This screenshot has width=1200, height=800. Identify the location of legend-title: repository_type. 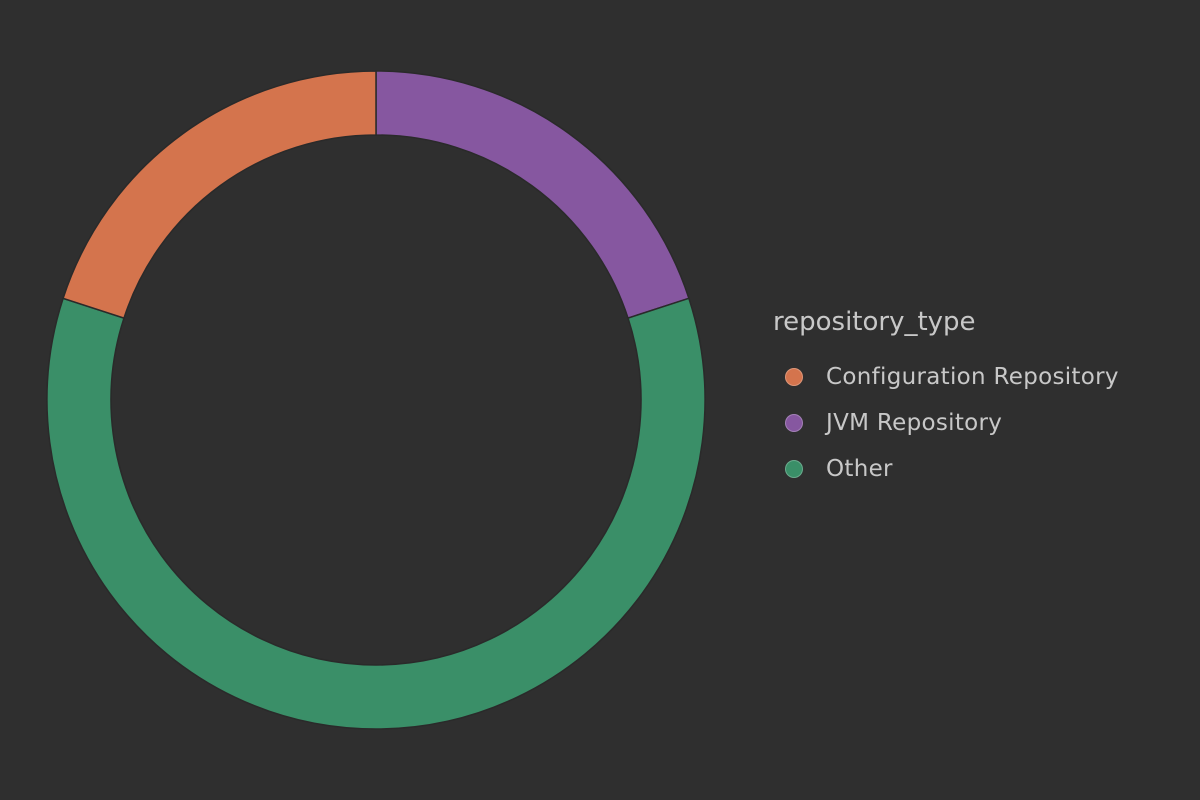
(874, 322).